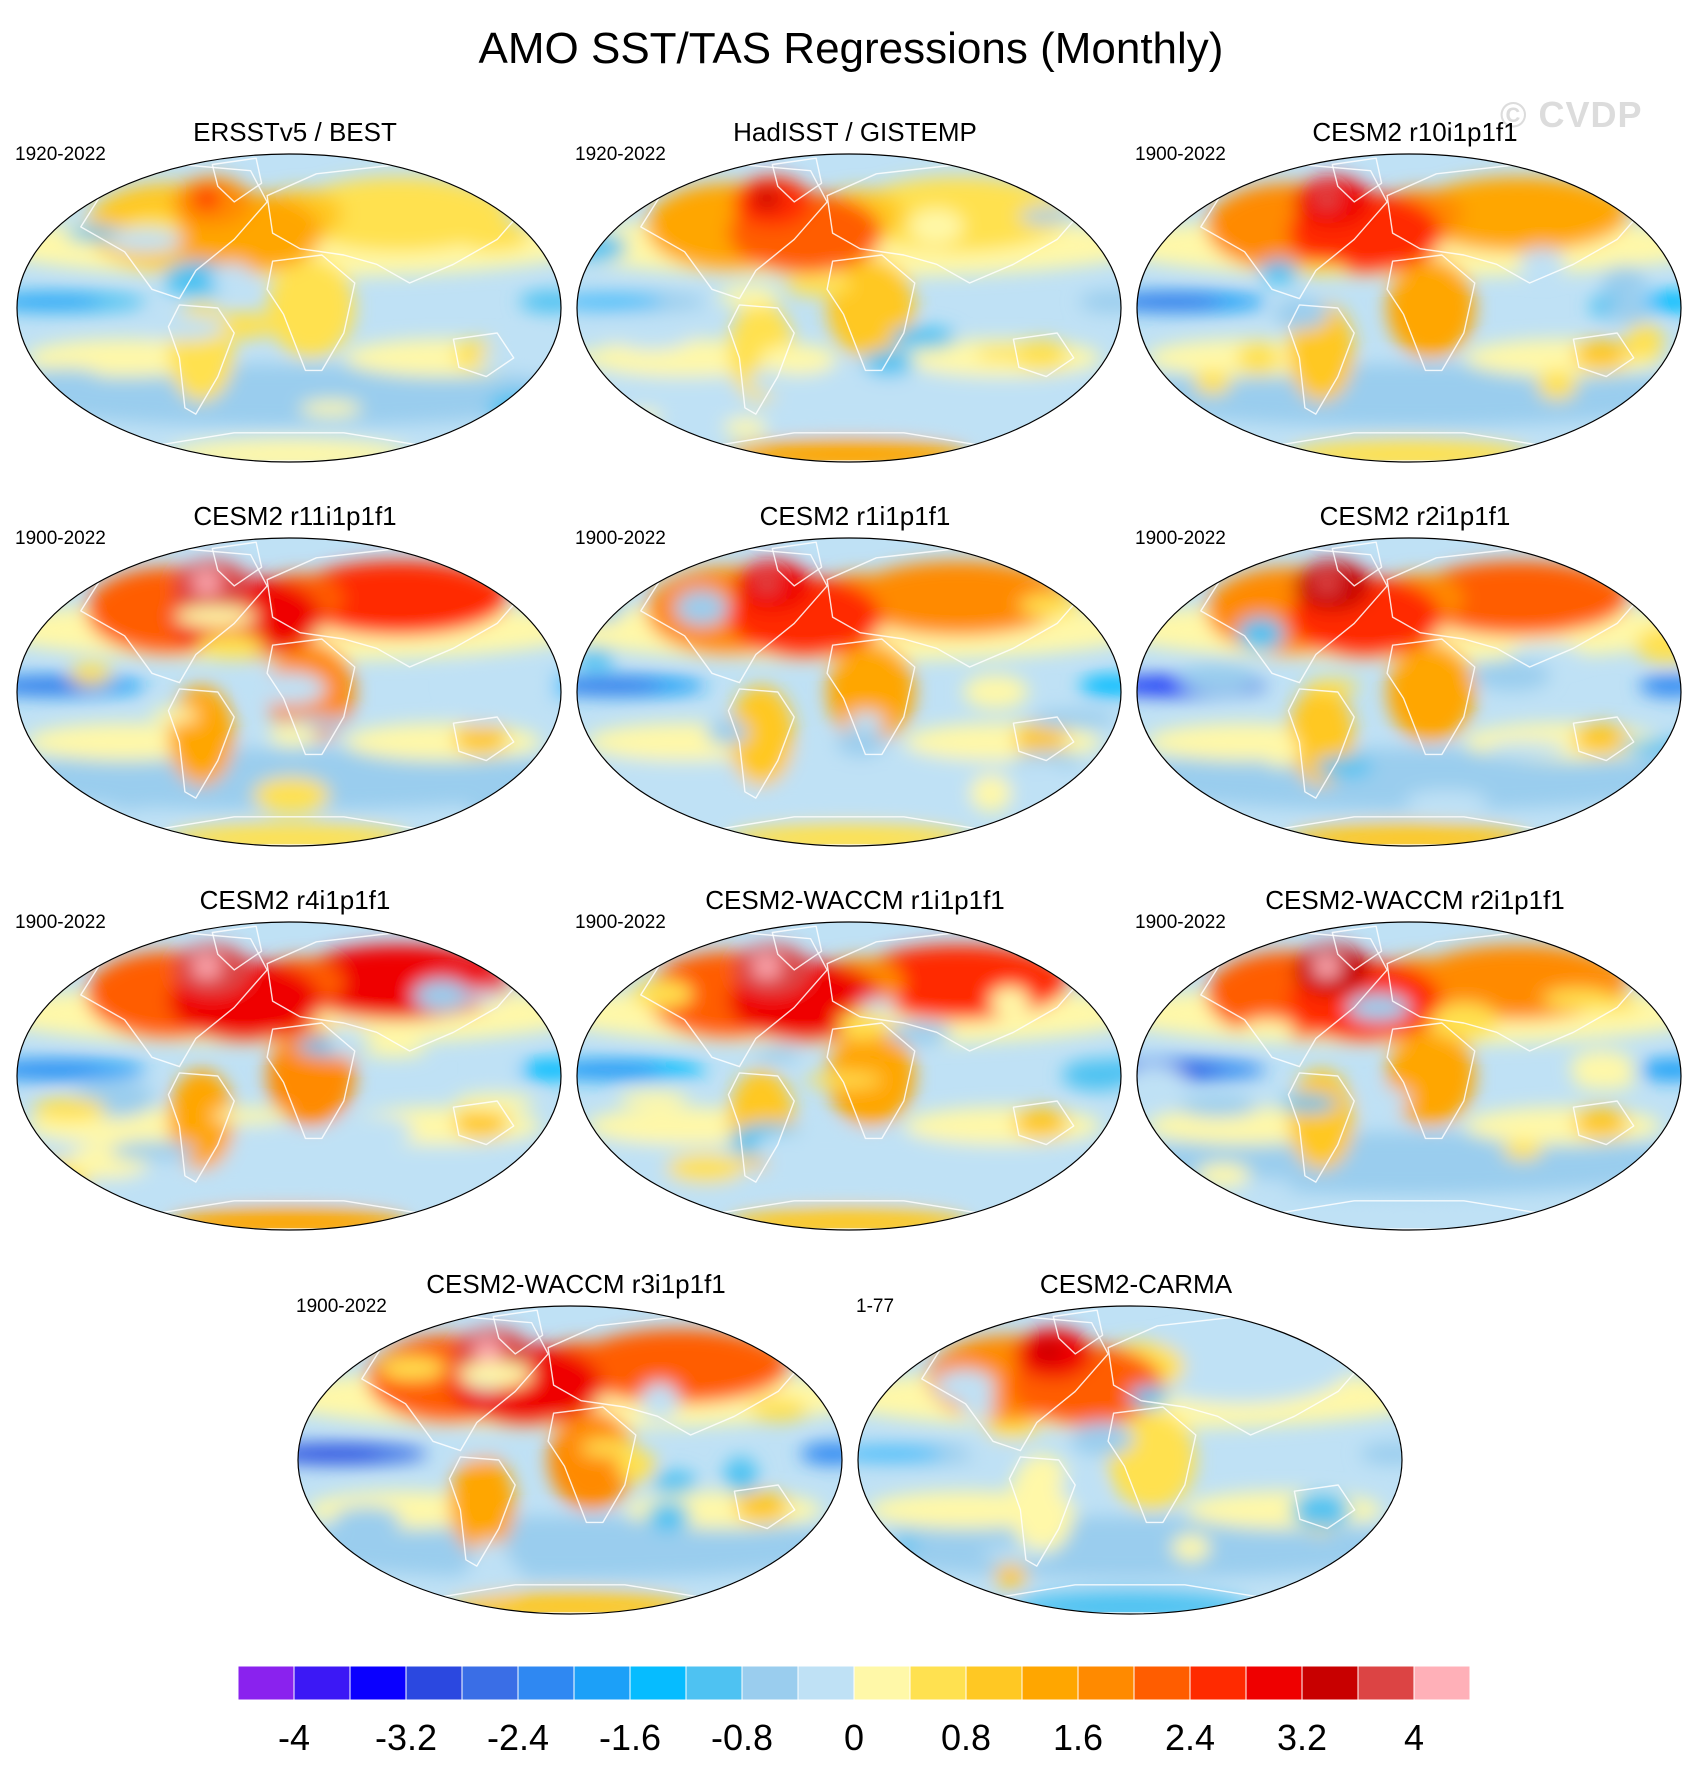 This screenshot has width=1702, height=1773. What do you see at coordinates (855, 900) in the screenshot?
I see `panel-title: CESM2-WACCM r1i1p1f1` at bounding box center [855, 900].